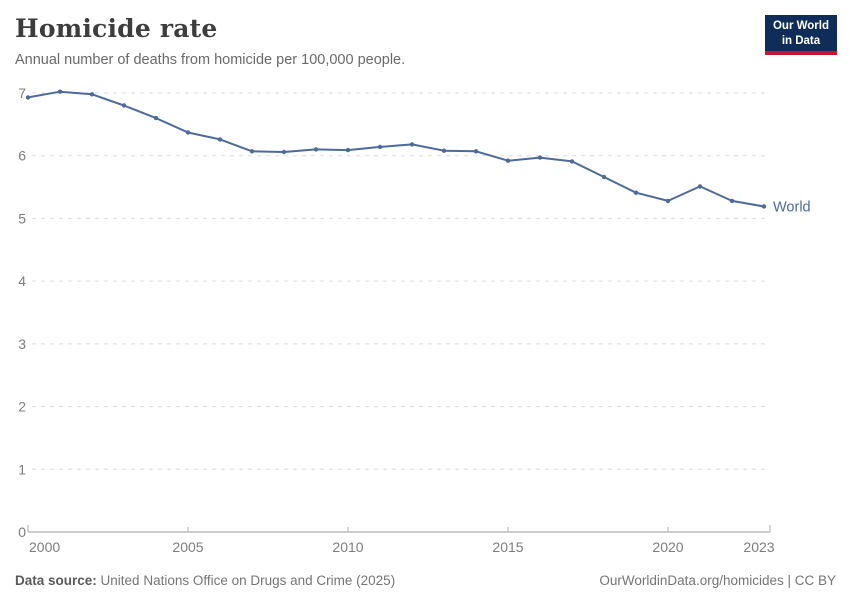 This screenshot has width=850, height=600. I want to click on y-axis-label: 3, so click(22, 344).